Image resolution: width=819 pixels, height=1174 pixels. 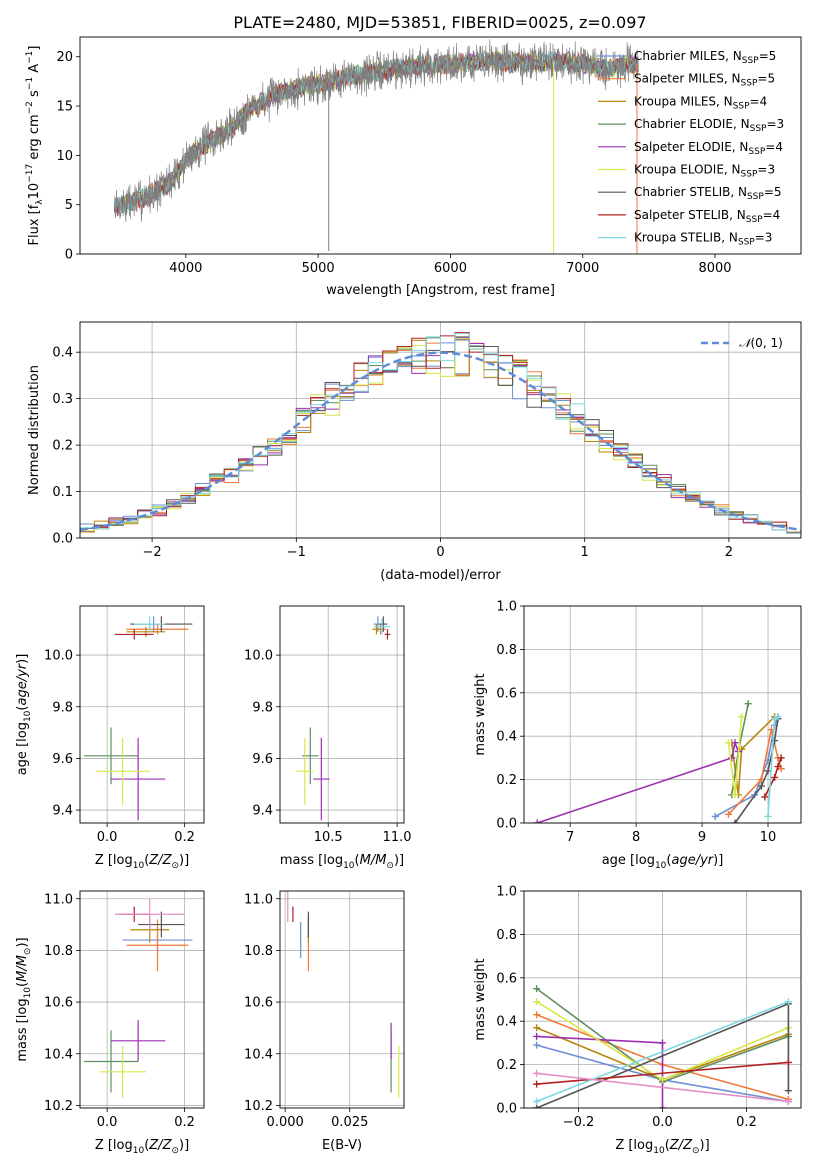 What do you see at coordinates (450, 268) in the screenshot?
I see `x-tick-label: 6000` at bounding box center [450, 268].